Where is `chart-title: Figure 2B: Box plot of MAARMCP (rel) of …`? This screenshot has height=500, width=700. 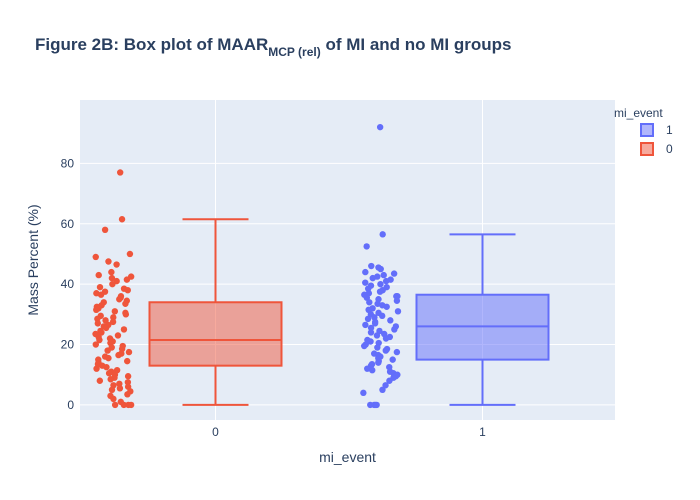
chart-title: Figure 2B: Box plot of MAARMCP (rel) of … is located at coordinates (273, 47).